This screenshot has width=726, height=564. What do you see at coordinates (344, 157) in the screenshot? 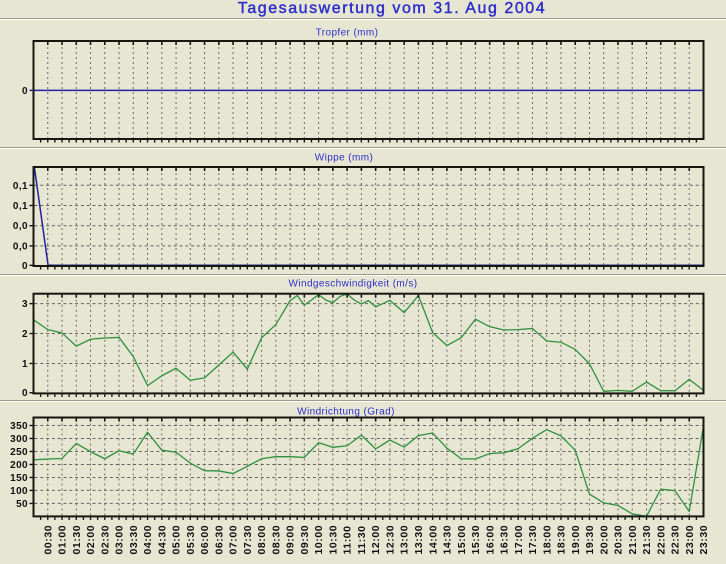
I see `svg-text: Wippe (mm)` at bounding box center [344, 157].